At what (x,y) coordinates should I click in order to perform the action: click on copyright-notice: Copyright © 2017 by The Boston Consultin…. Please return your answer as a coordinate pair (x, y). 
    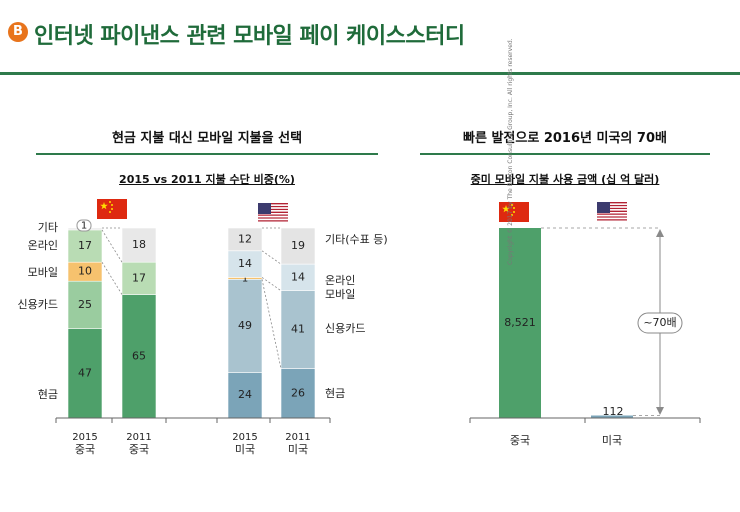
    Looking at the image, I should click on (511, 151).